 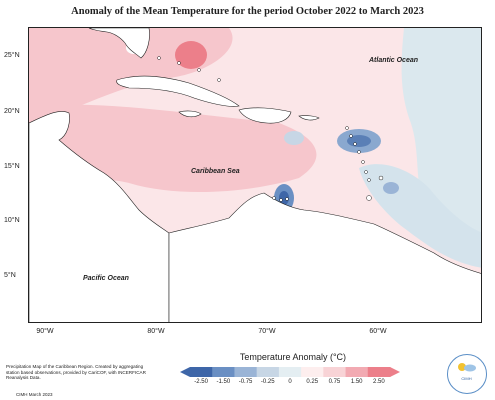 What do you see at coordinates (393, 60) in the screenshot?
I see `label-atlantic-ocean: Atlantic Ocean` at bounding box center [393, 60].